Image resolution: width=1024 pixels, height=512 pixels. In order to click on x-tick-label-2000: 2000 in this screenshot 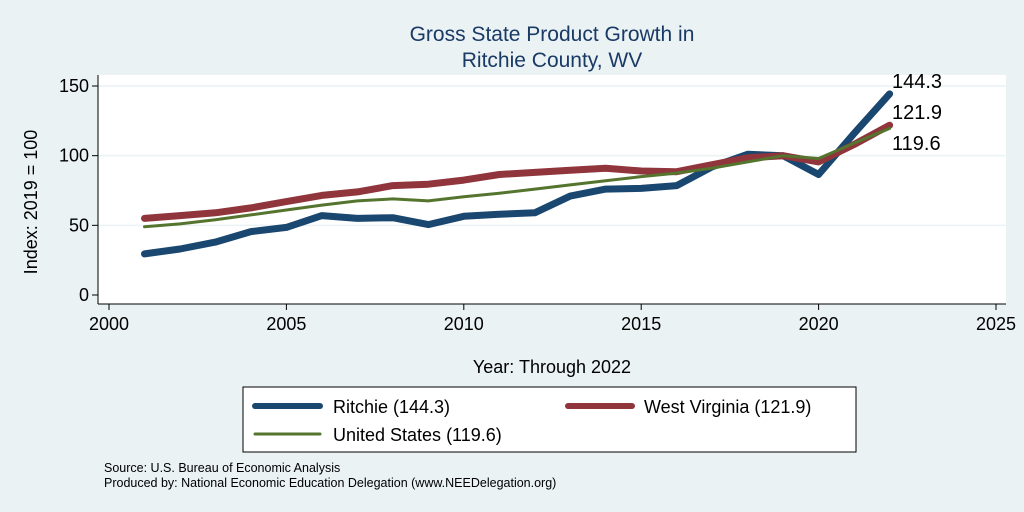, I will do `click(109, 324)`.